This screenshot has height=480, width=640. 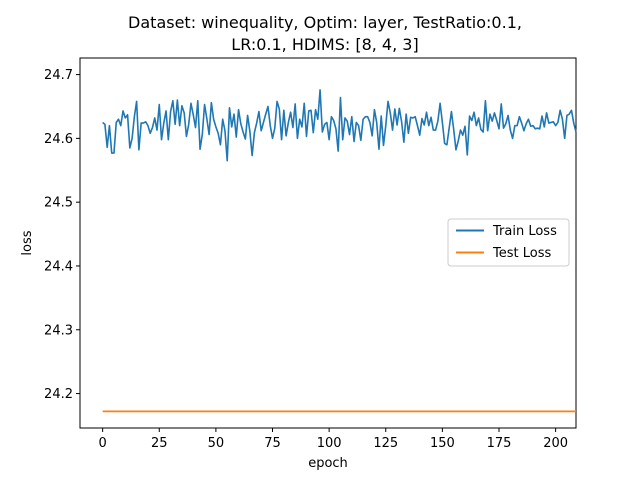 What do you see at coordinates (385, 443) in the screenshot?
I see `x-tick-label: 125` at bounding box center [385, 443].